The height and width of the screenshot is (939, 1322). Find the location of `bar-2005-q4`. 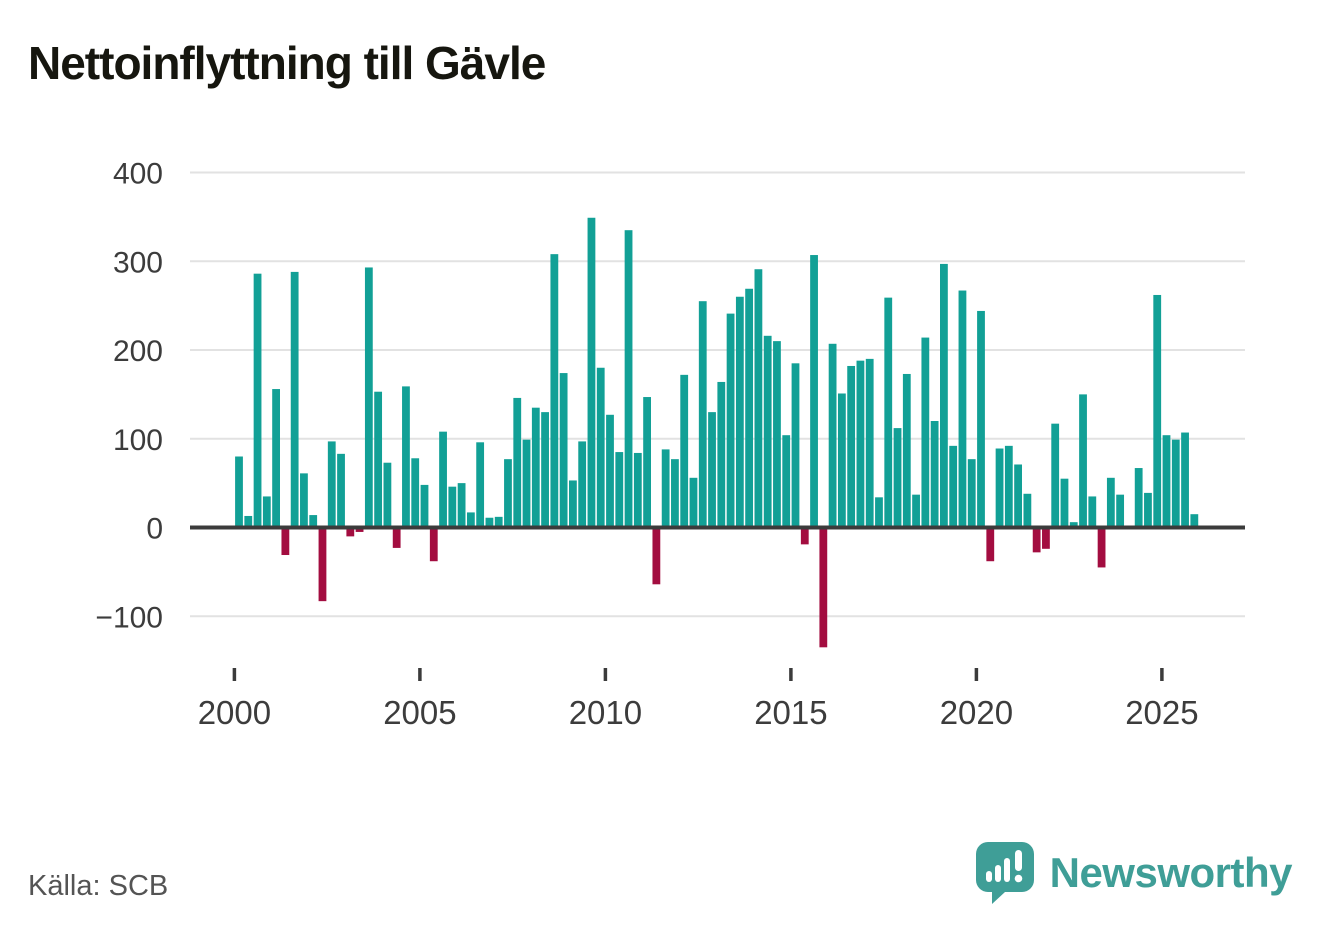

bar-2005-q4 is located at coordinates (452, 507).